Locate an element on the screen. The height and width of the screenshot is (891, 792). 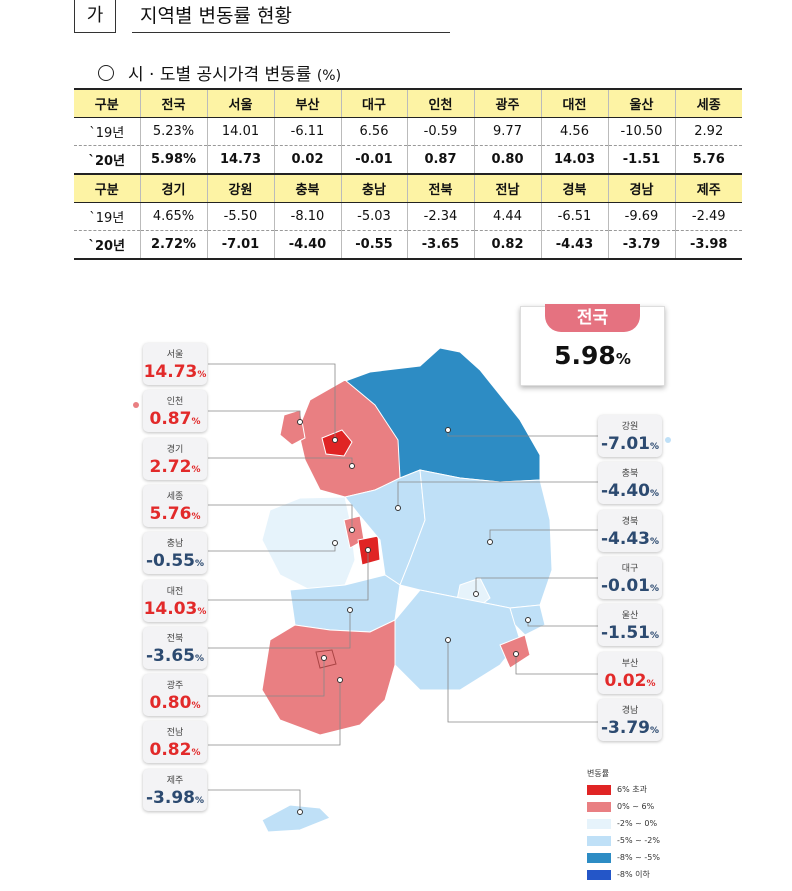
region-name: 전북 is located at coordinates (175, 638).